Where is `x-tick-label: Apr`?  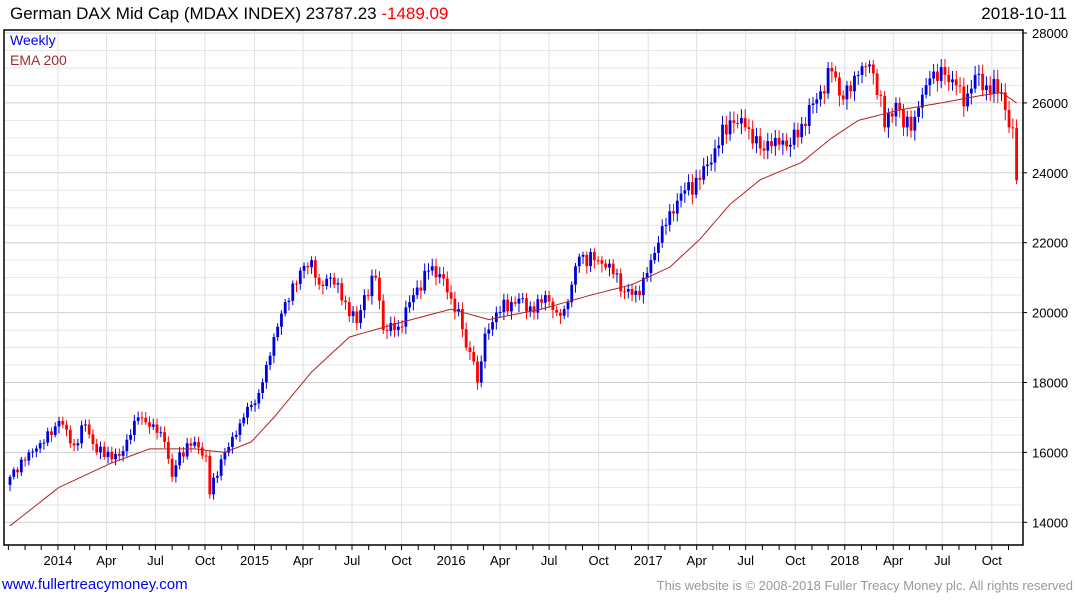 x-tick-label: Apr is located at coordinates (893, 560).